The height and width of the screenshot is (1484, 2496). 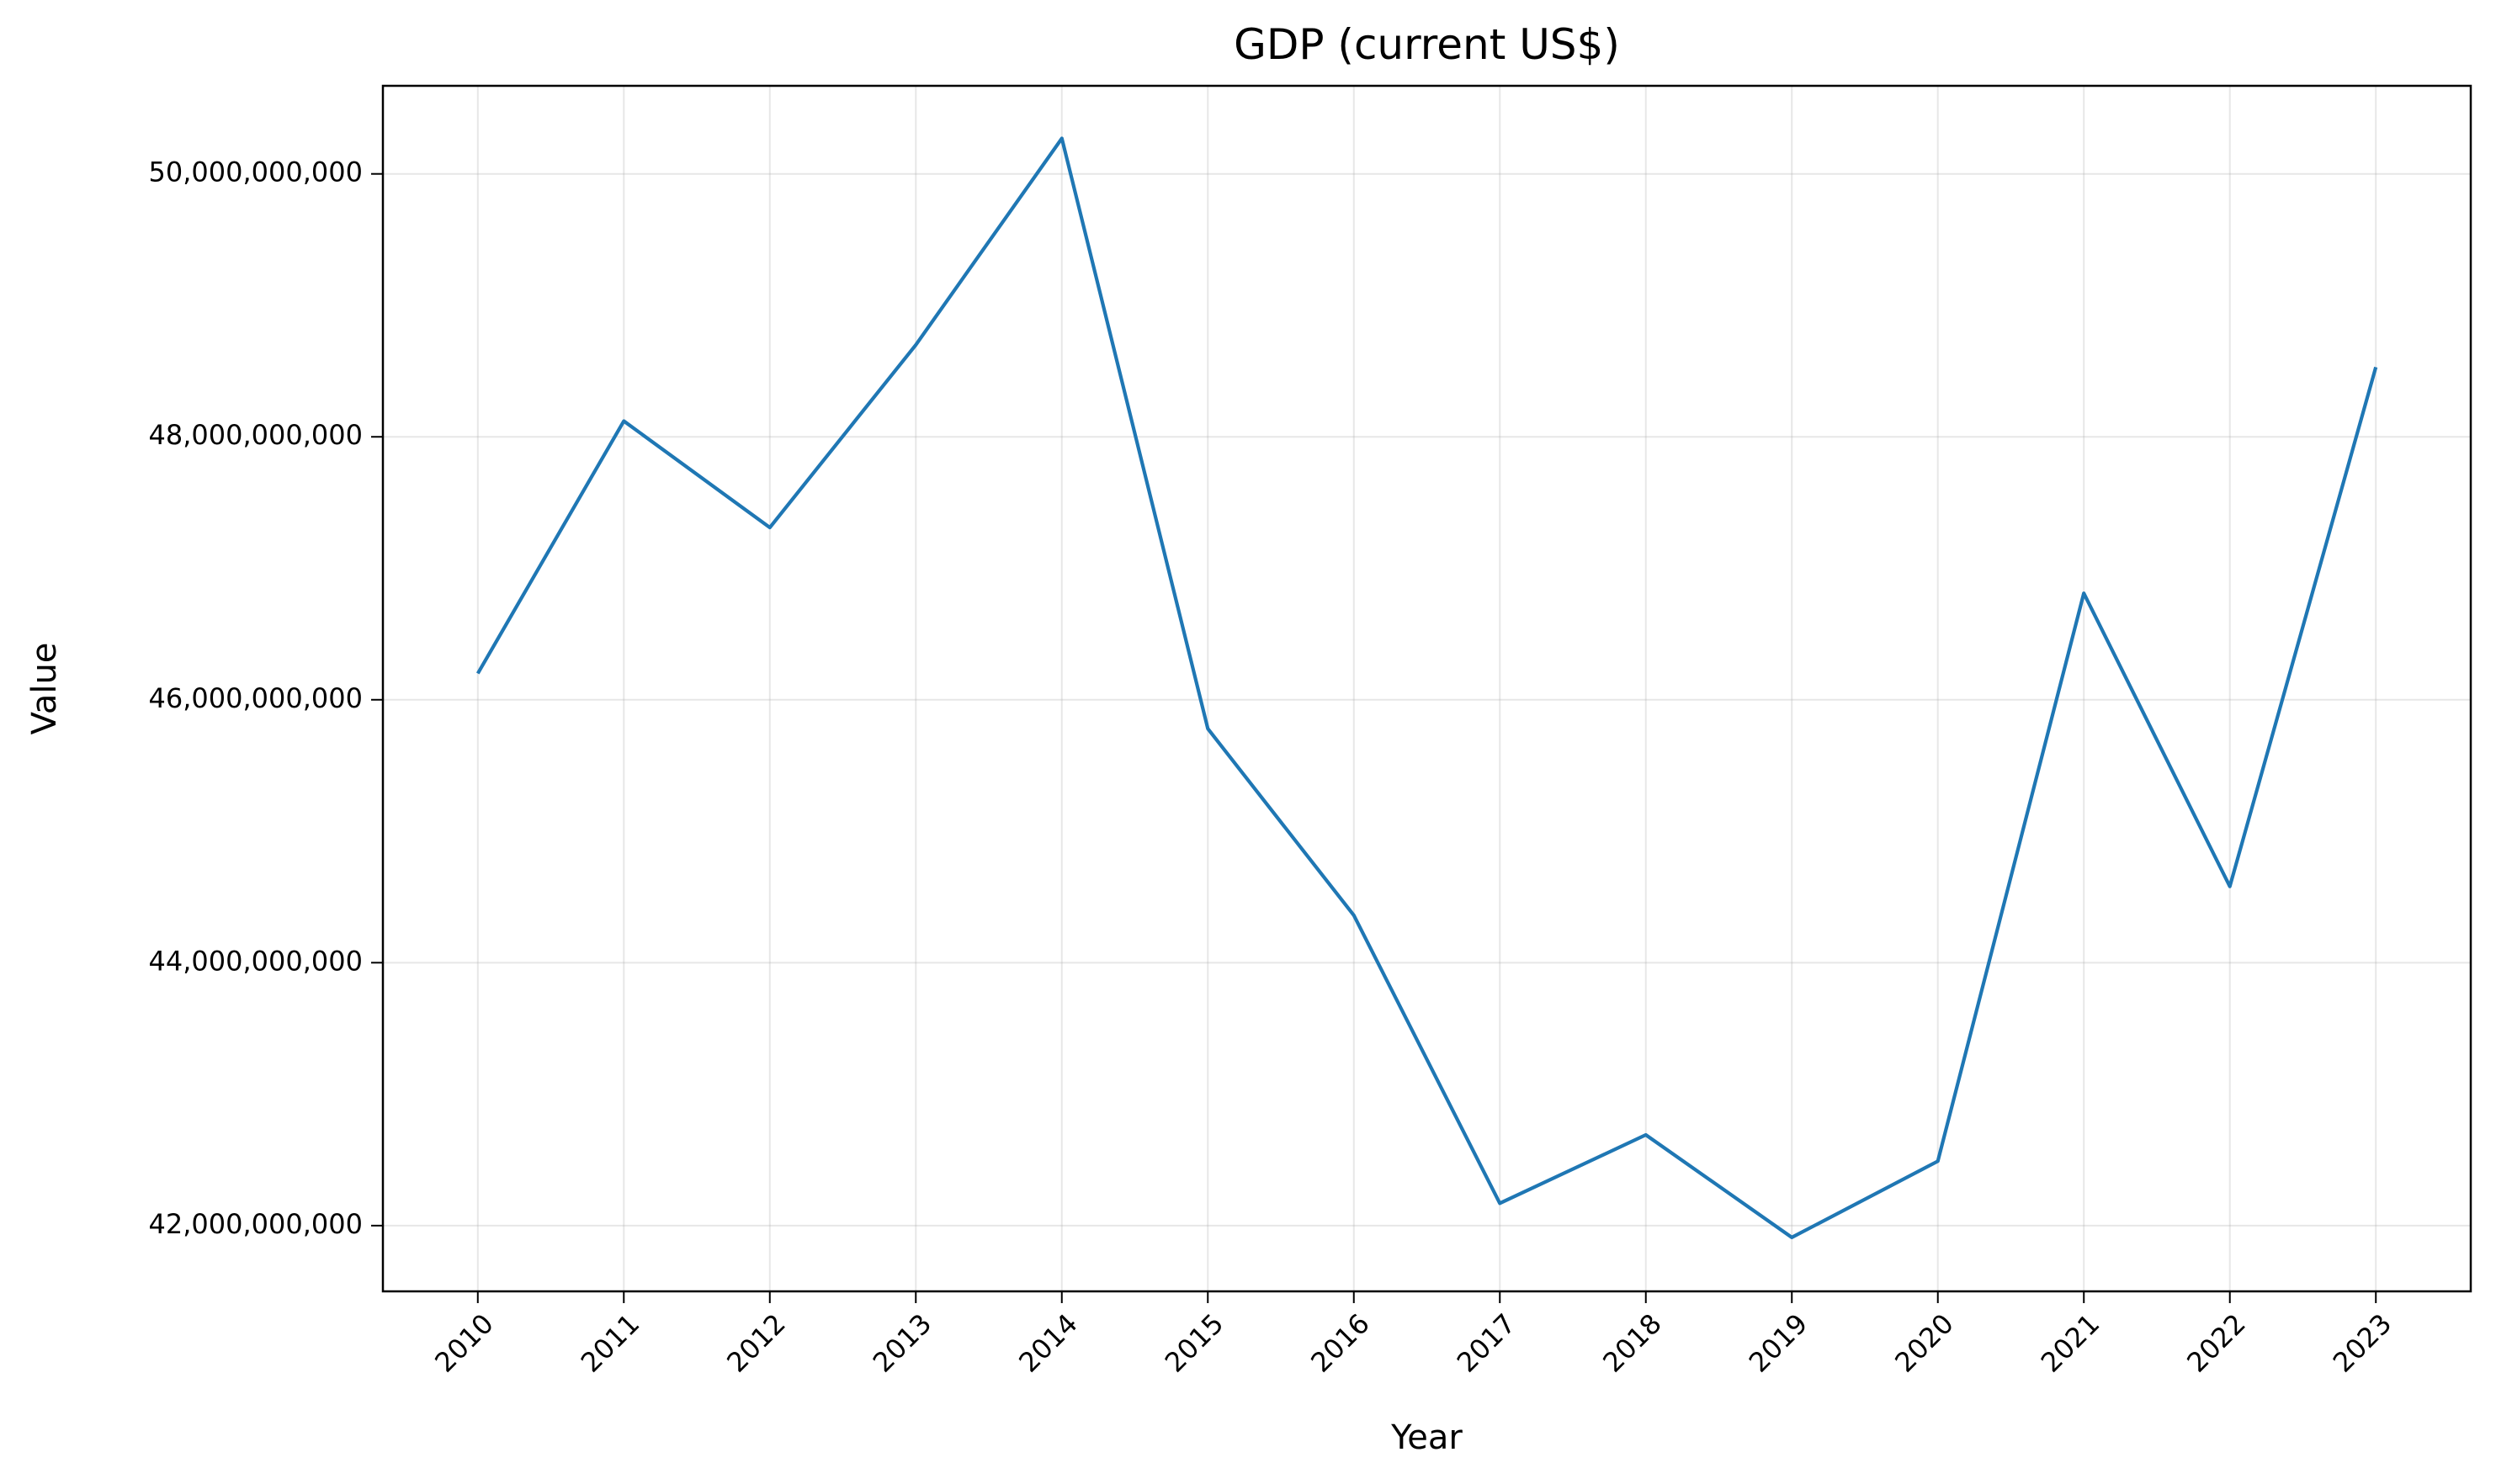 What do you see at coordinates (902, 1342) in the screenshot?
I see `x-tick-label: 2013` at bounding box center [902, 1342].